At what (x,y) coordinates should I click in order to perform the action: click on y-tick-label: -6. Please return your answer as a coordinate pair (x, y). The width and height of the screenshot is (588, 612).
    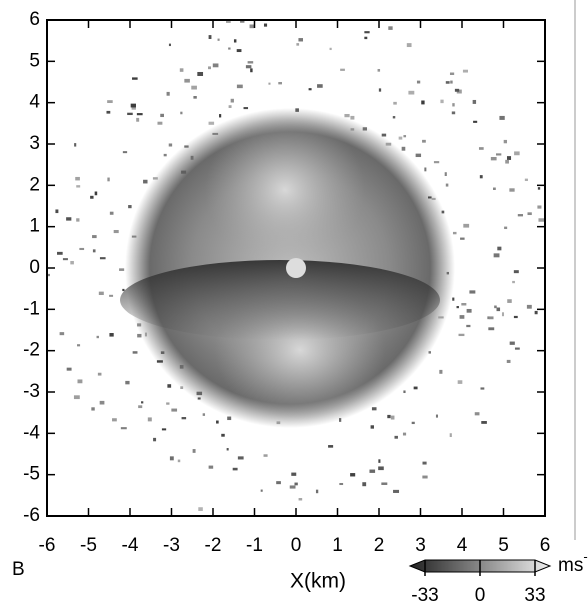
    Looking at the image, I should click on (31, 515).